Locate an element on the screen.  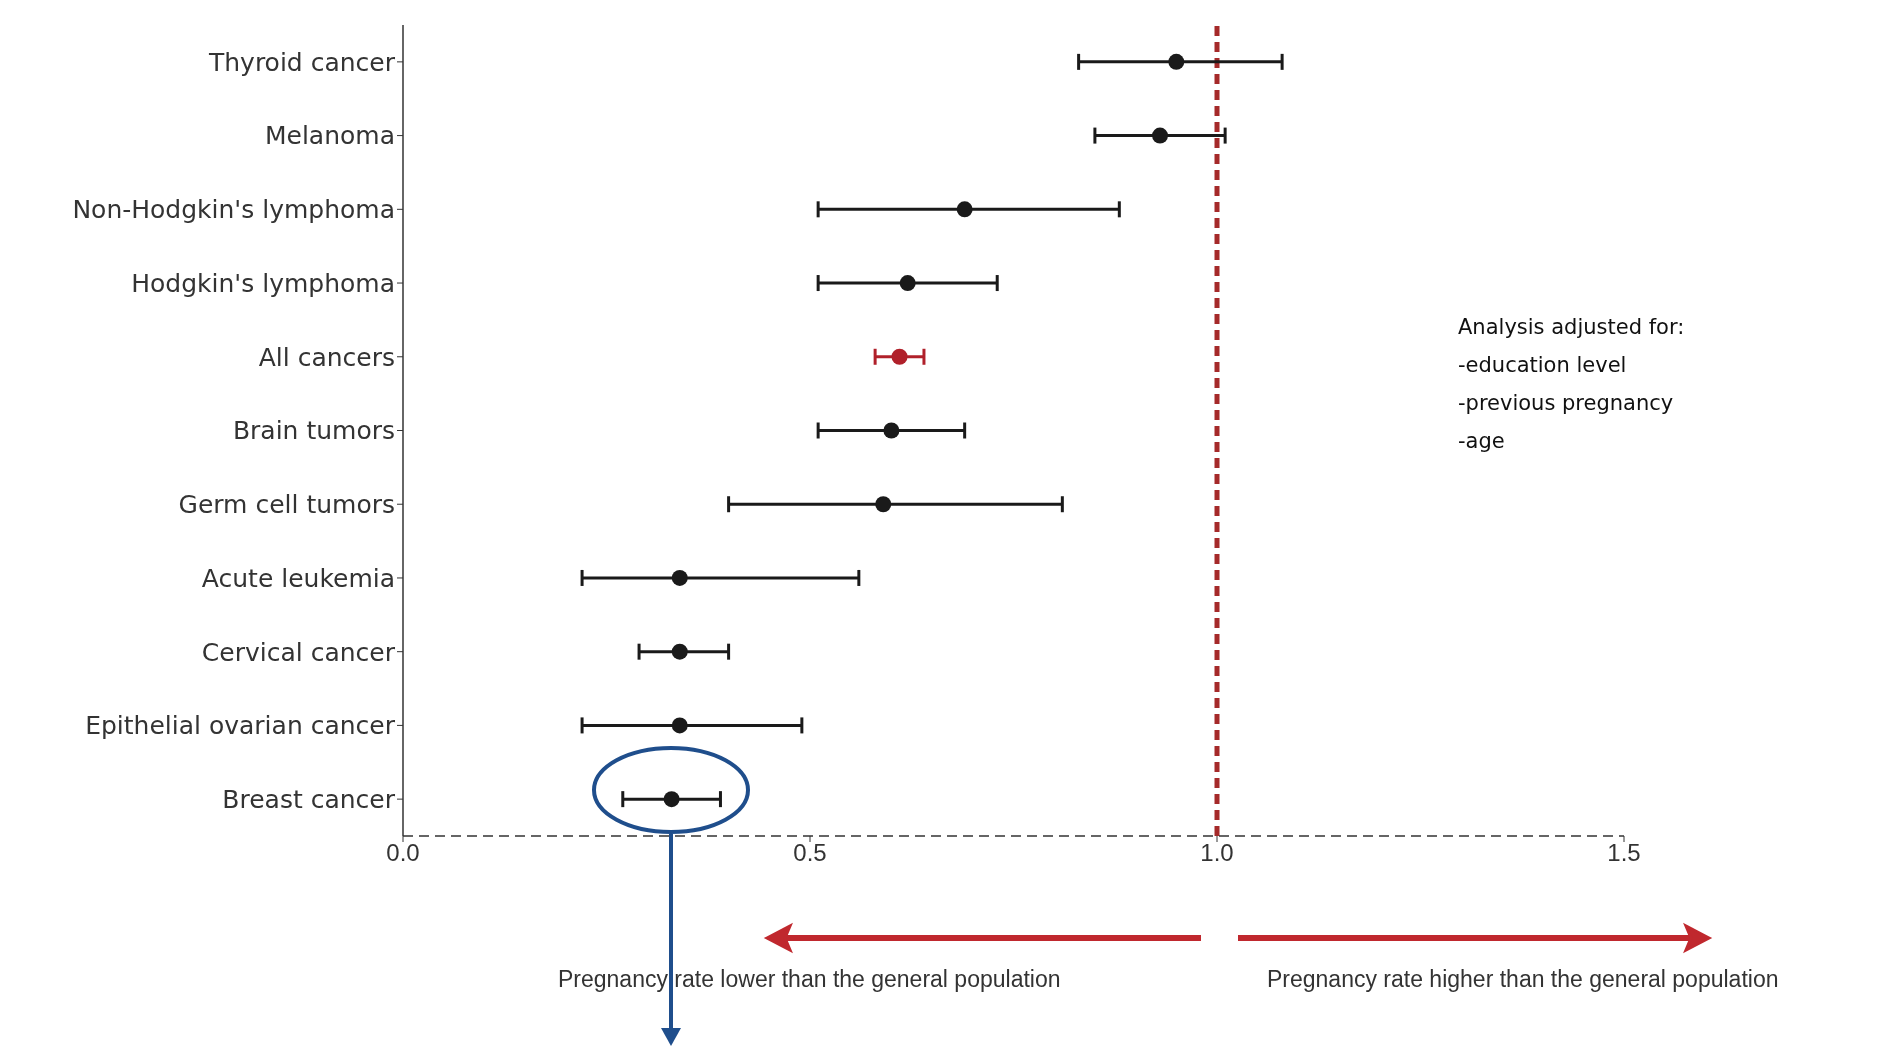
y-tick-label: Germ cell tumors is located at coordinates (286, 505).